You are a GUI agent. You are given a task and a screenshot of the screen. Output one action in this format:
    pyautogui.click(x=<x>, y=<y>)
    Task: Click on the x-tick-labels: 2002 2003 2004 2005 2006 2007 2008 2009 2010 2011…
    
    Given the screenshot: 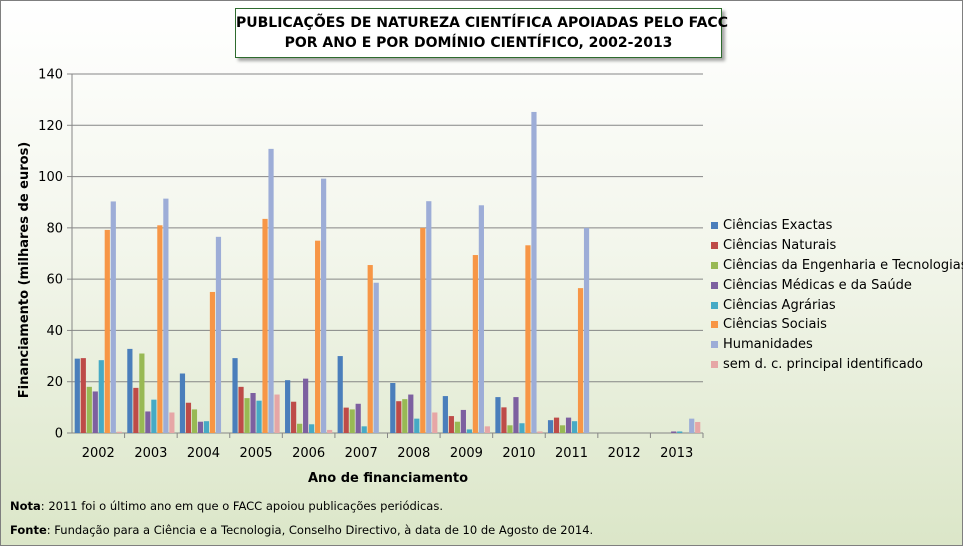 What is the action you would take?
    pyautogui.click(x=388, y=453)
    